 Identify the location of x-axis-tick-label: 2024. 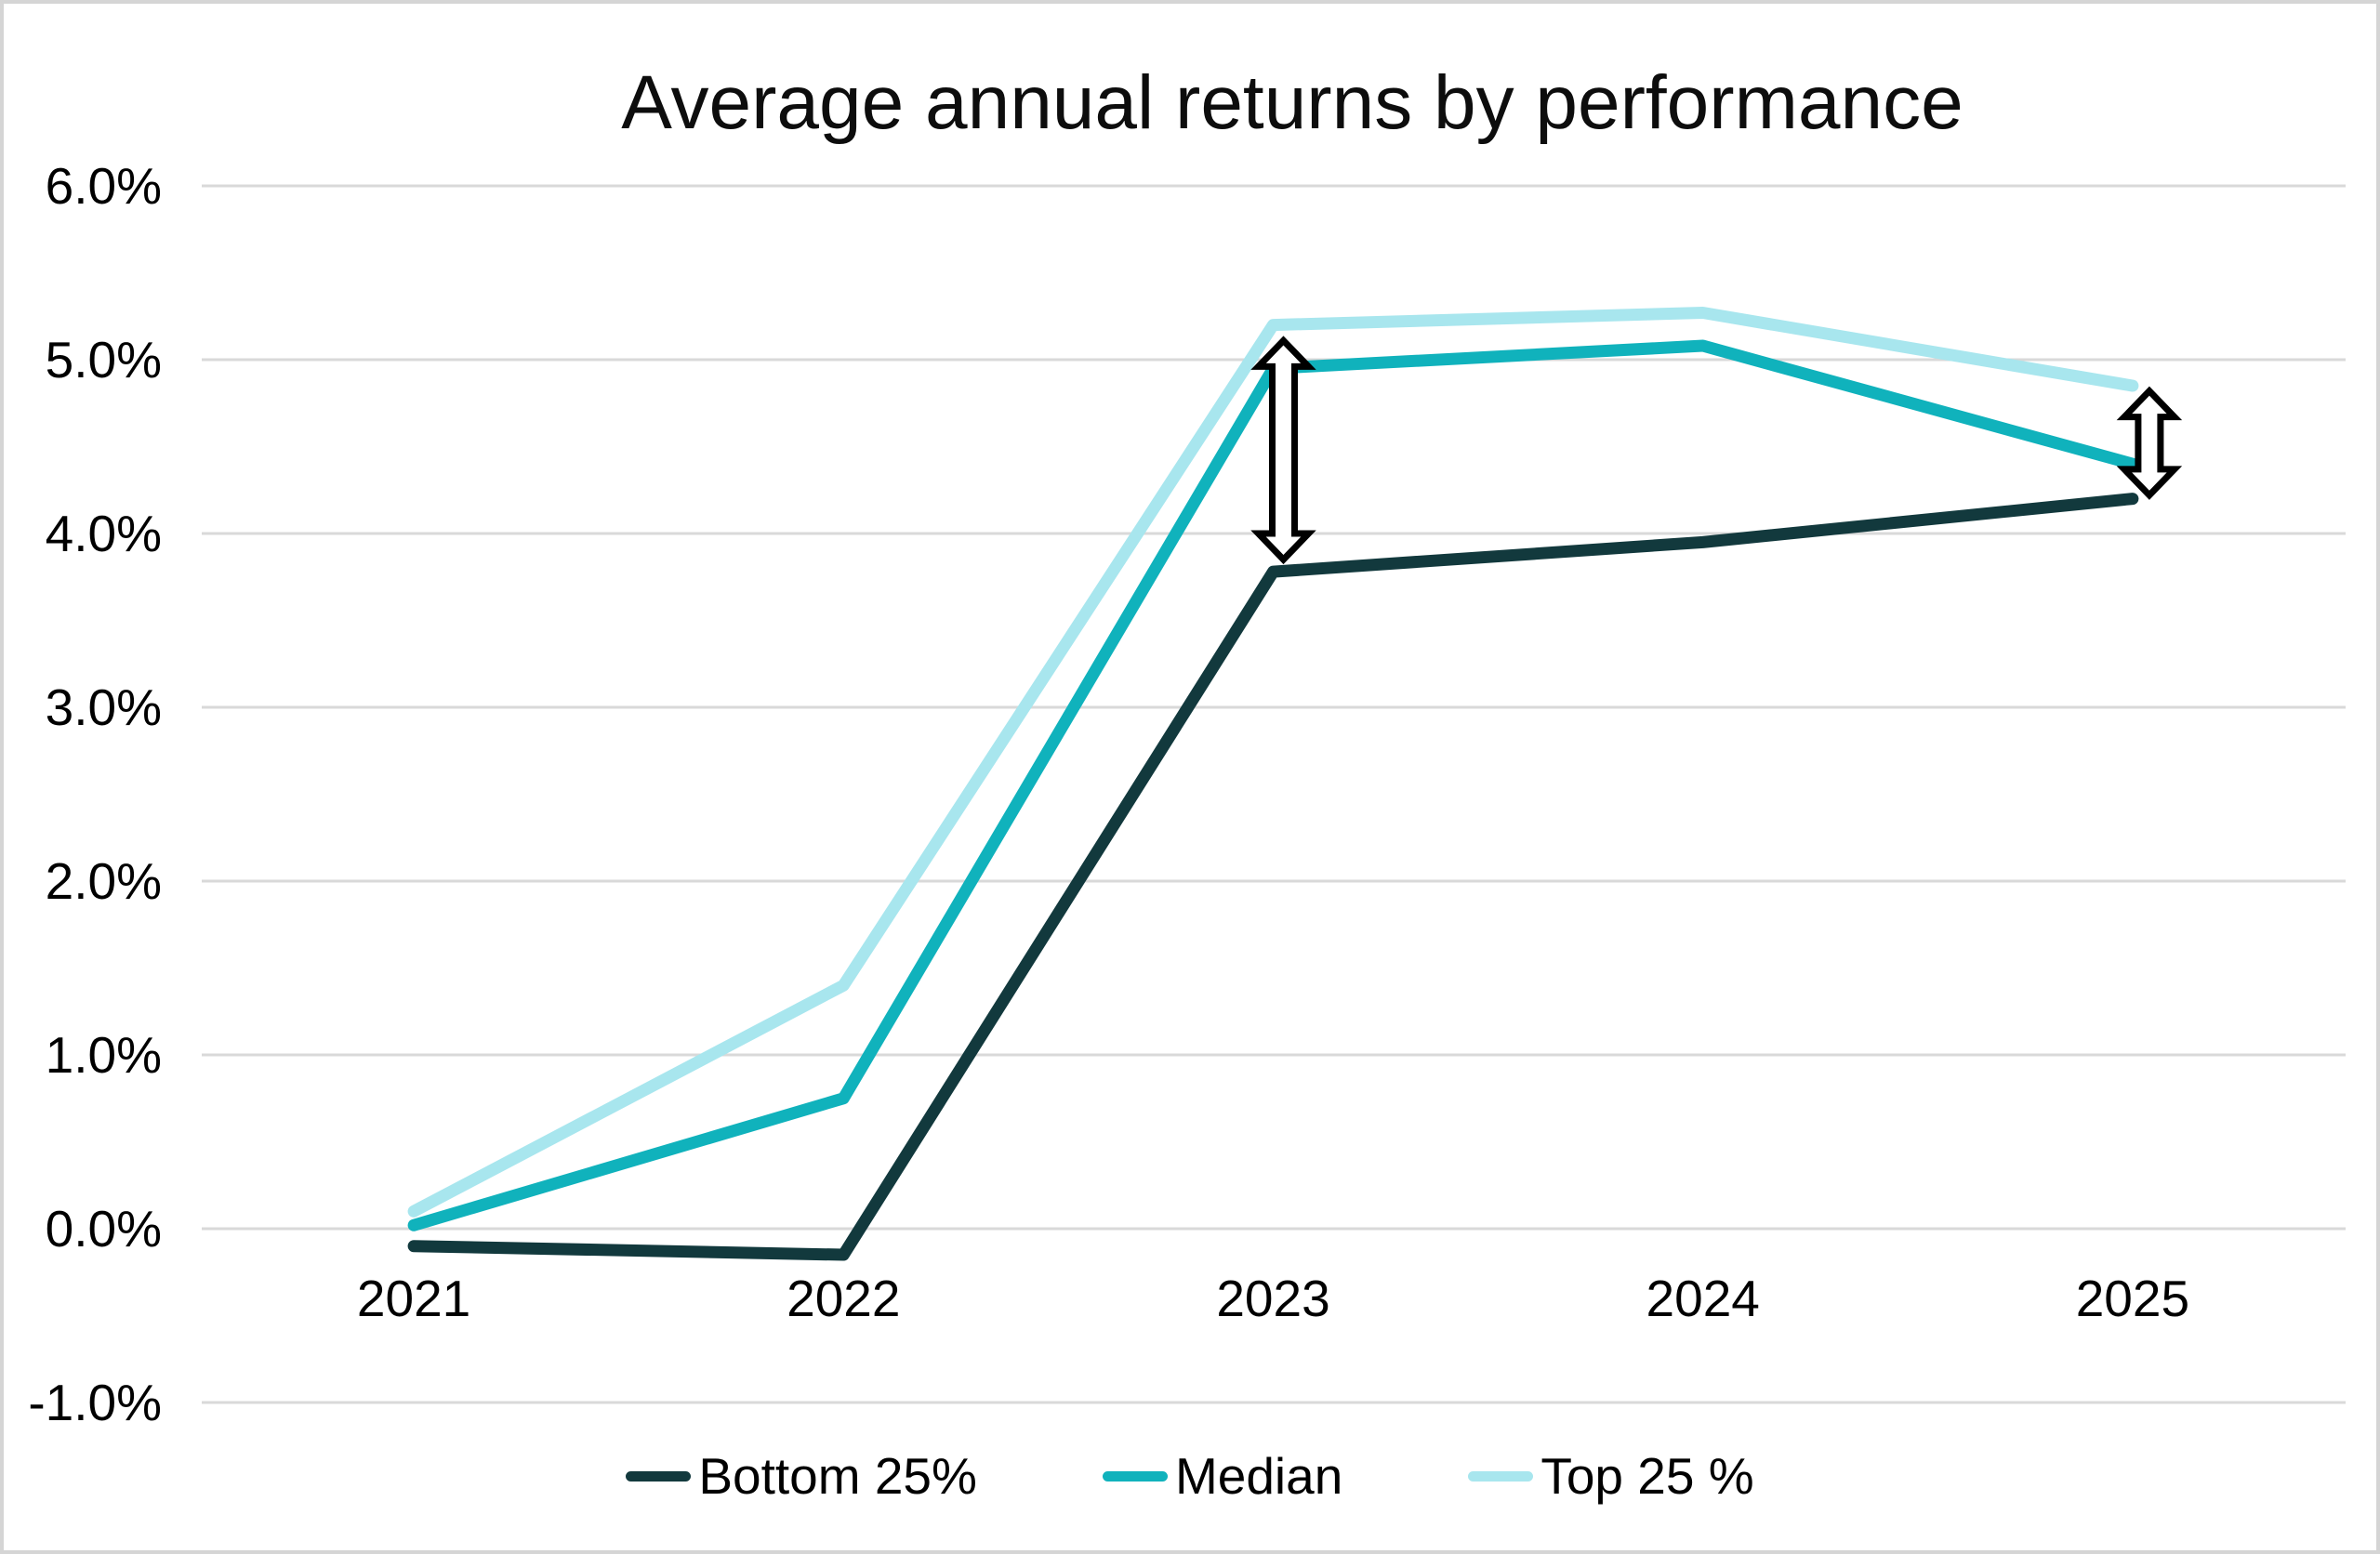
(1703, 1298).